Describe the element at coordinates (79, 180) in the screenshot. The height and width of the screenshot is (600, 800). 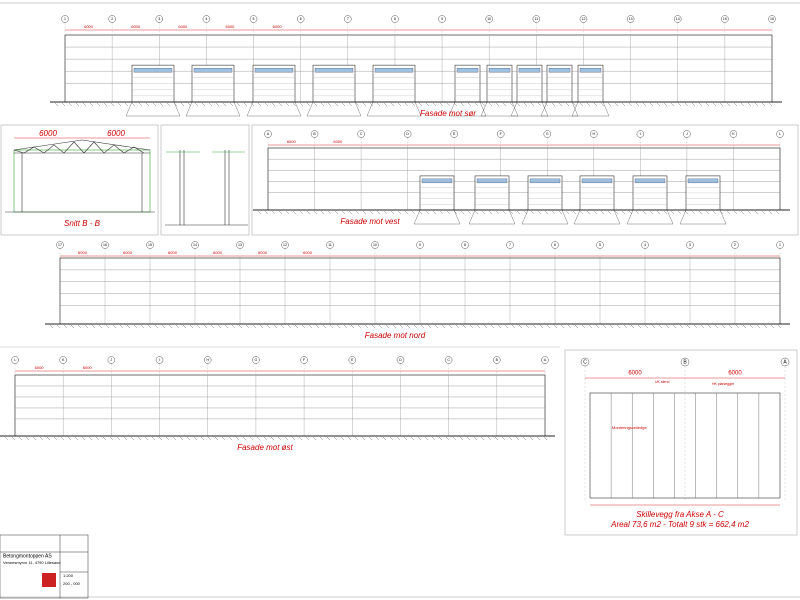
I see `section-frame` at that location.